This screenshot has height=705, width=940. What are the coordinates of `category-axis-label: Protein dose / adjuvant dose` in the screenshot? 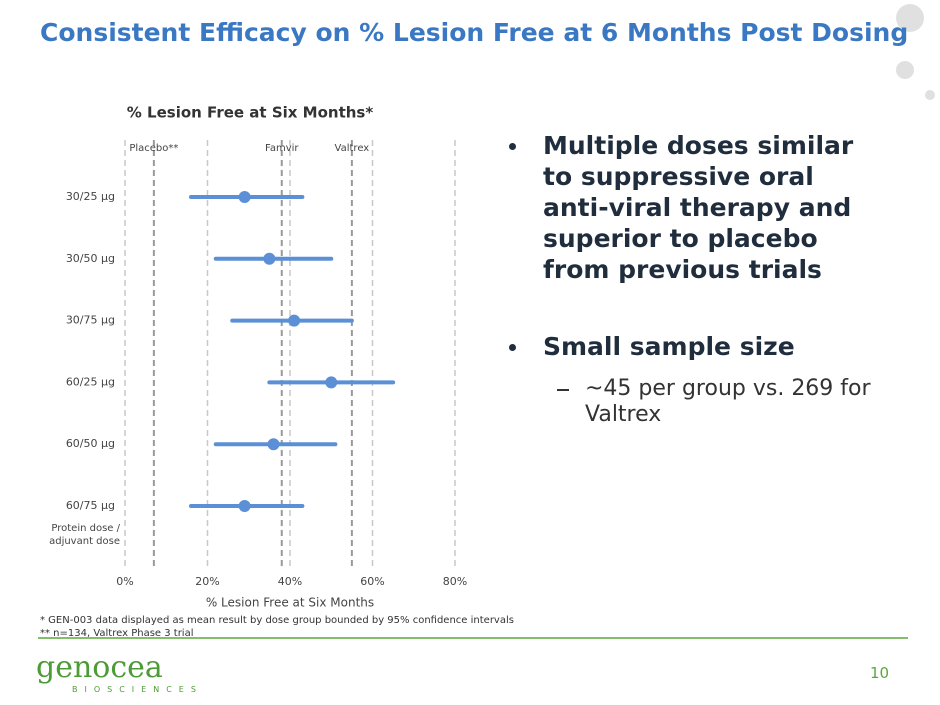 It's located at (84, 535).